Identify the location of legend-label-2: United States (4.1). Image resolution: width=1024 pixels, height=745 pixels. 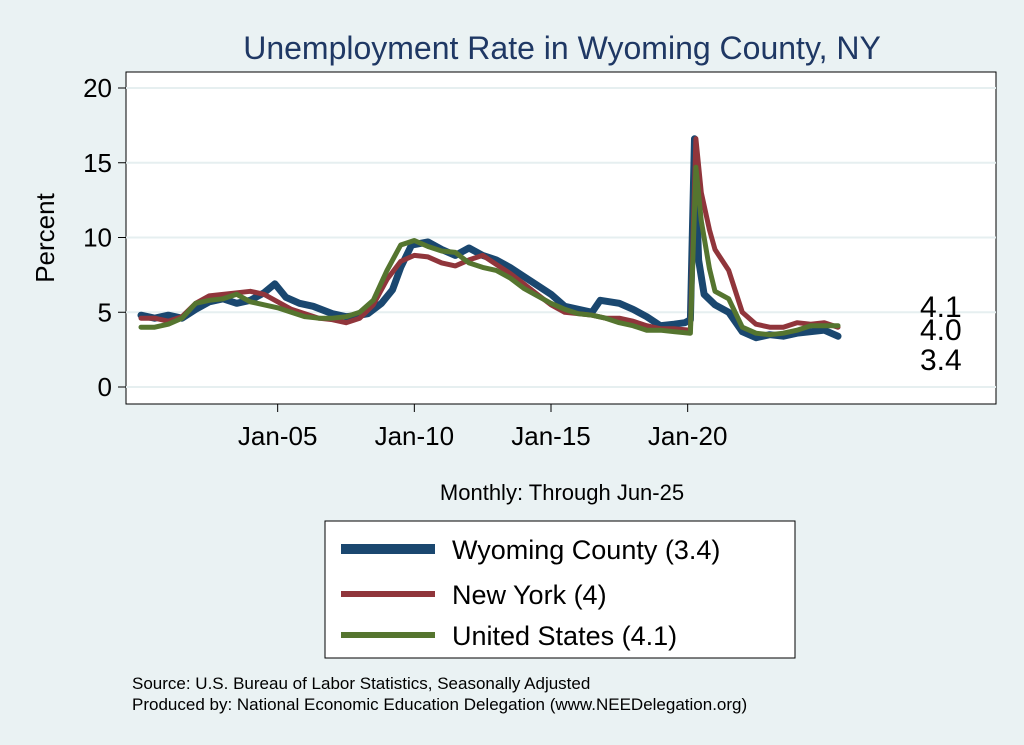
(564, 636).